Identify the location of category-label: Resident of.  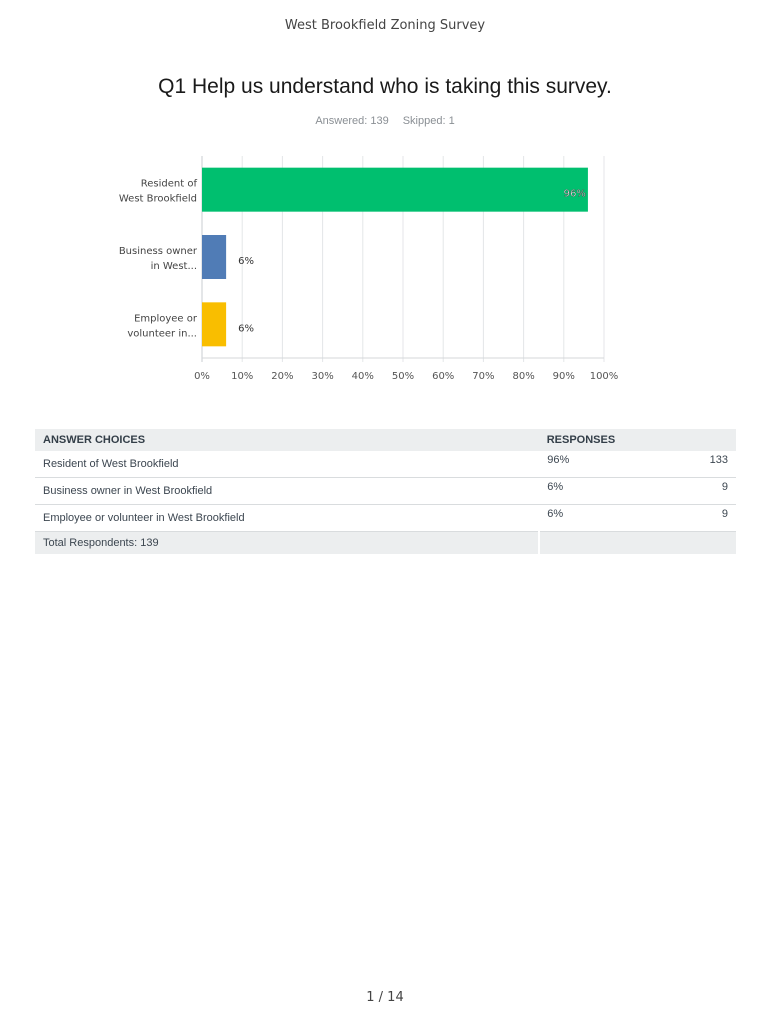
(169, 184).